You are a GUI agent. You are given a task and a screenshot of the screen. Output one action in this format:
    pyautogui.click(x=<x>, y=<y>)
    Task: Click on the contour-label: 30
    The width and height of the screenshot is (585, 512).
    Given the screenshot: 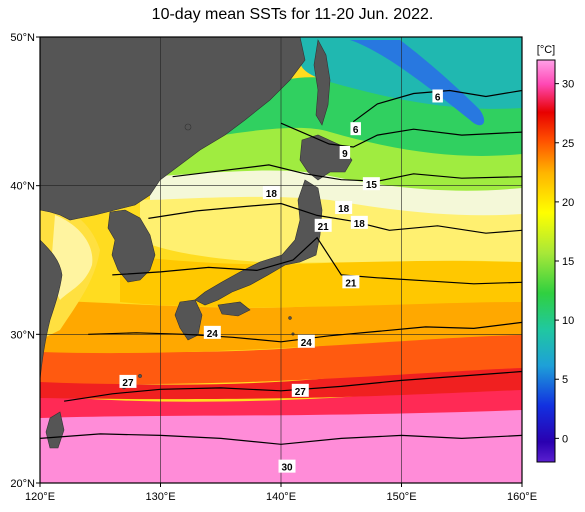 What is the action you would take?
    pyautogui.click(x=287, y=466)
    